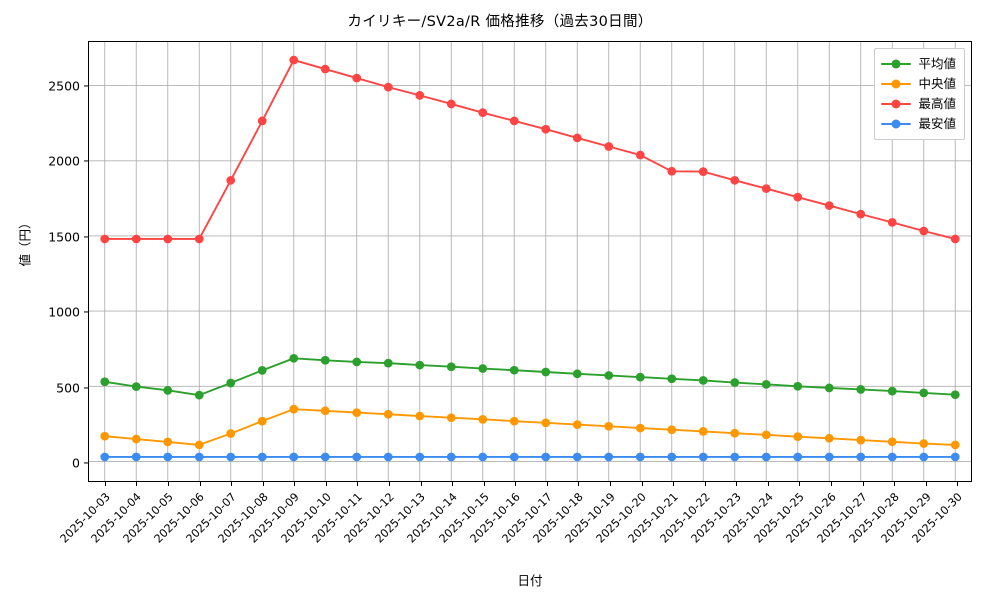 Image resolution: width=1000 pixels, height=600 pixels. What do you see at coordinates (530, 580) in the screenshot?
I see `x-axis-label: 日付` at bounding box center [530, 580].